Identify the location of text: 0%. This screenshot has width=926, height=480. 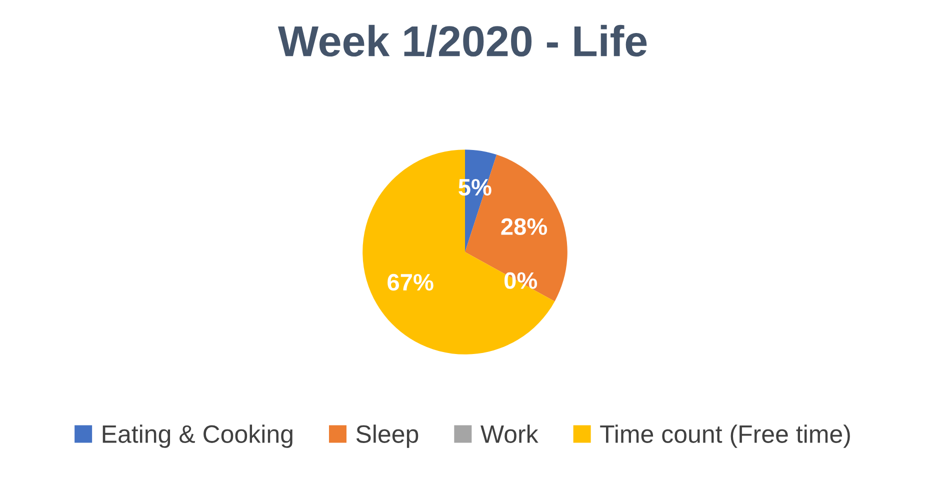
(521, 280).